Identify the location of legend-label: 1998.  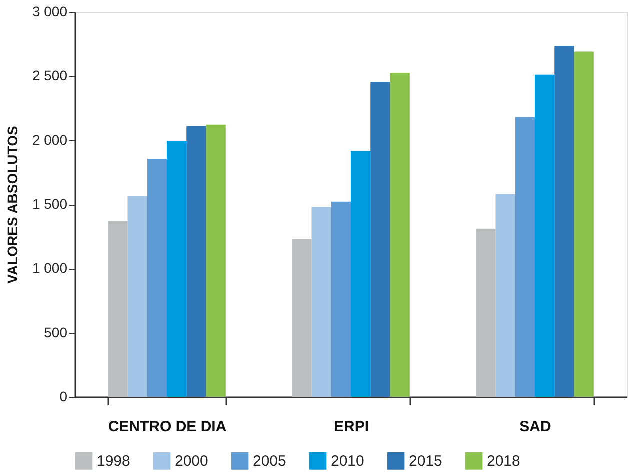
(113, 461).